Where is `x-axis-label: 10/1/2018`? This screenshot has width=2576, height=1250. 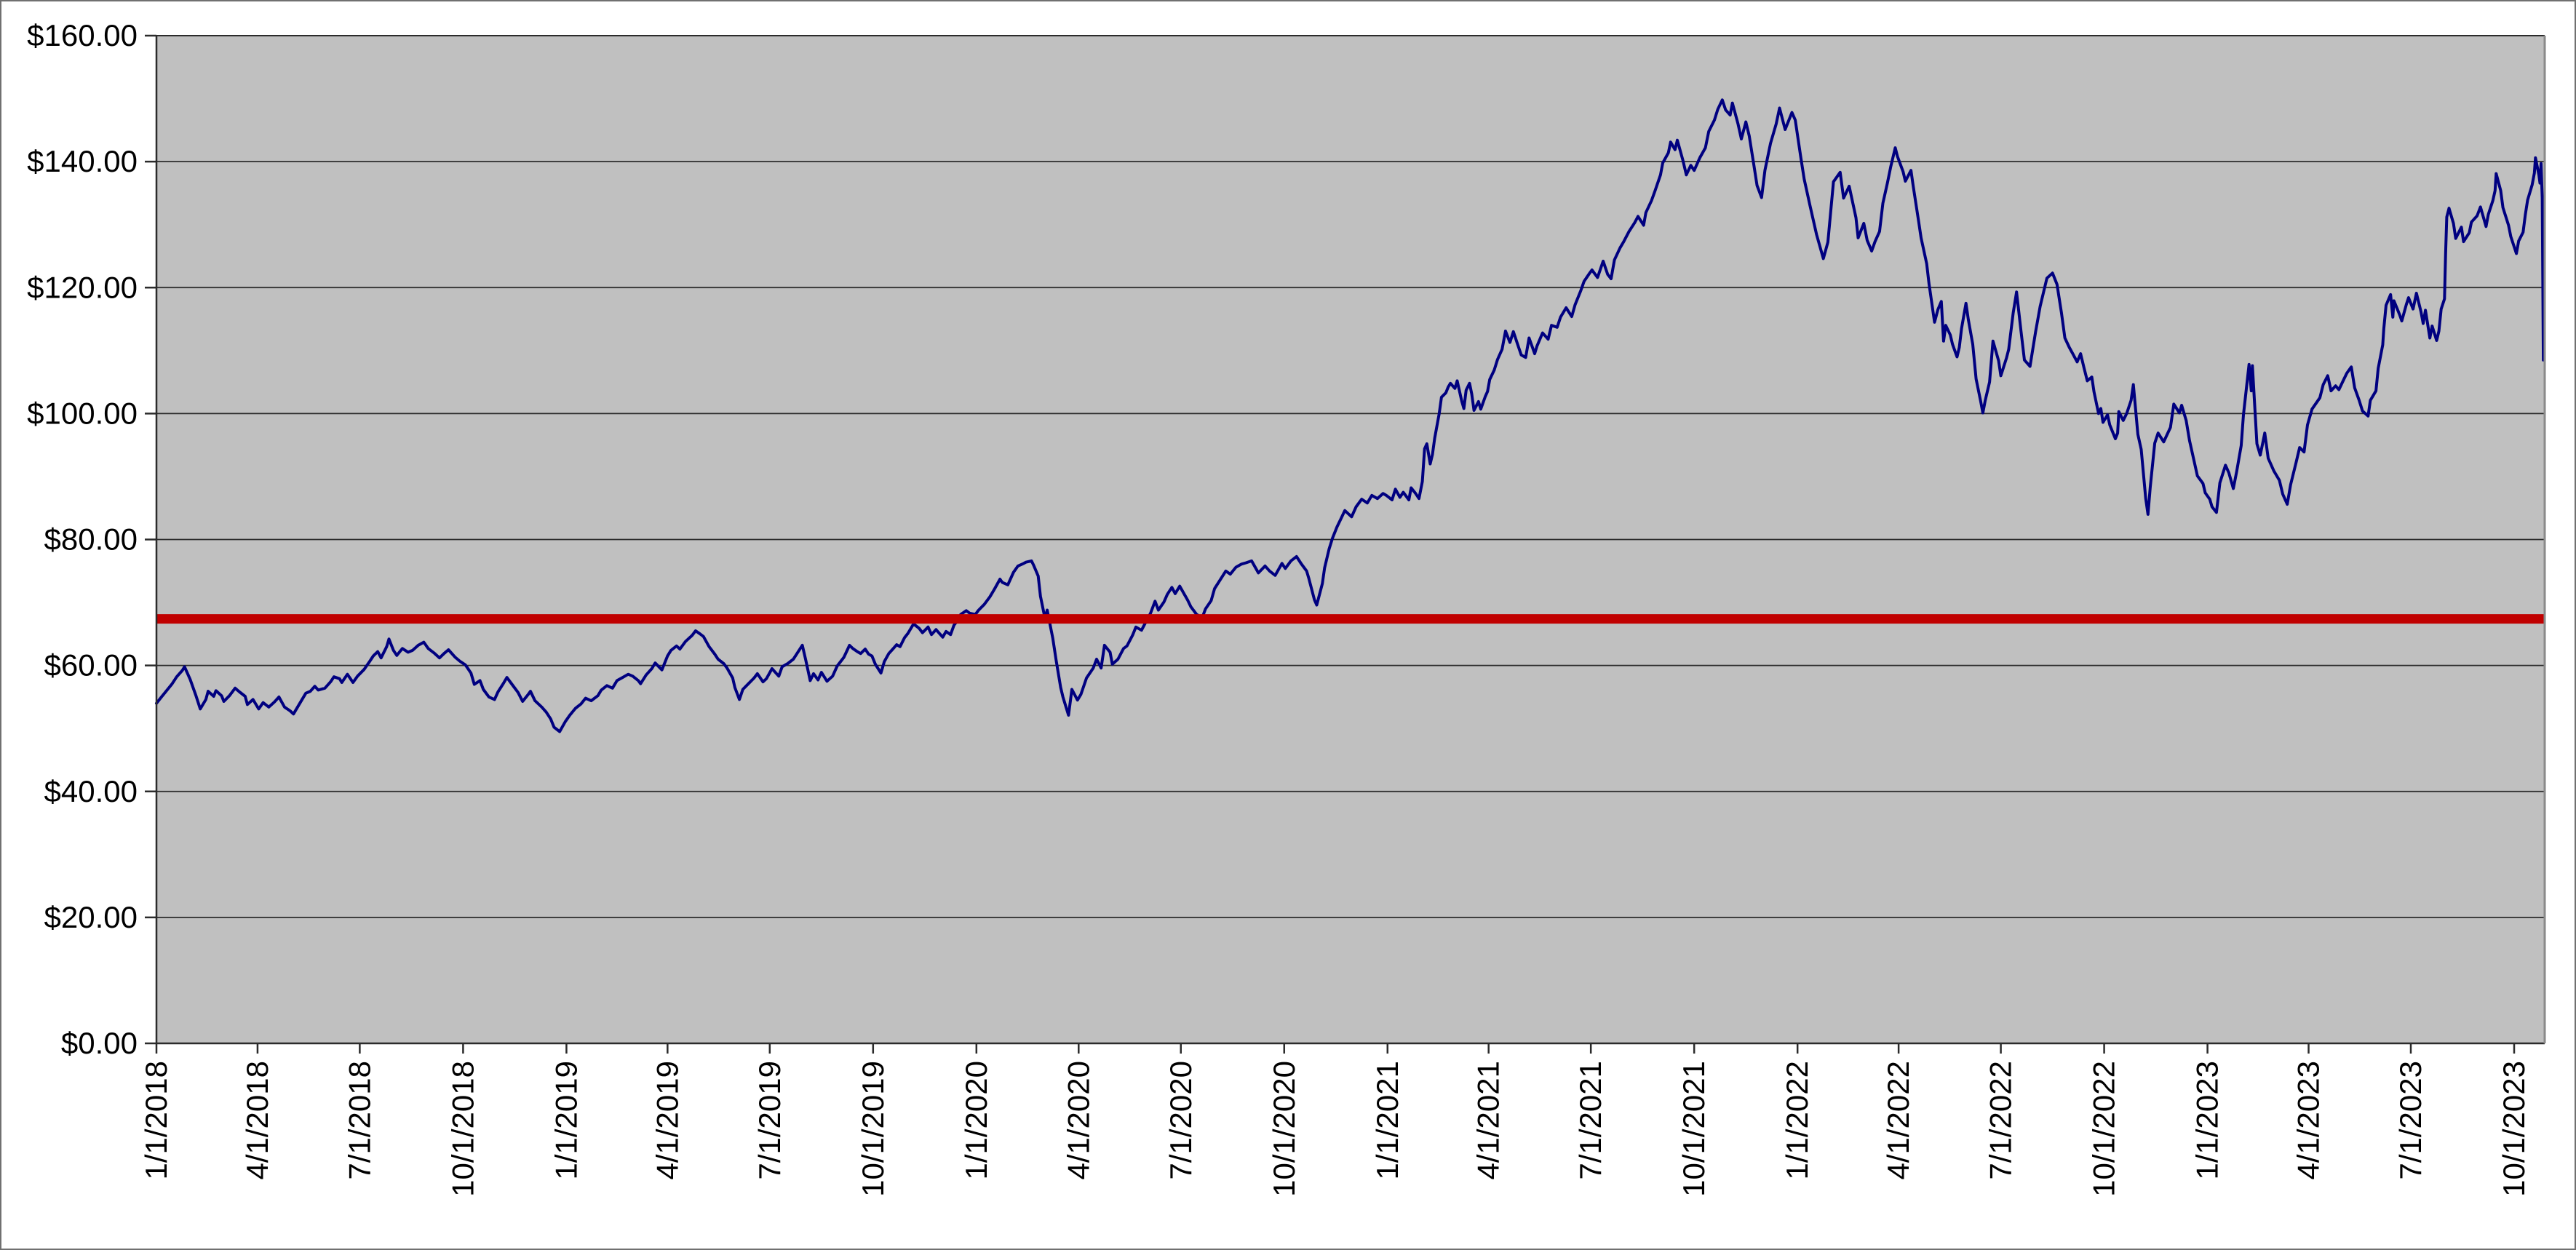
x-axis-label: 10/1/2018 is located at coordinates (462, 1129).